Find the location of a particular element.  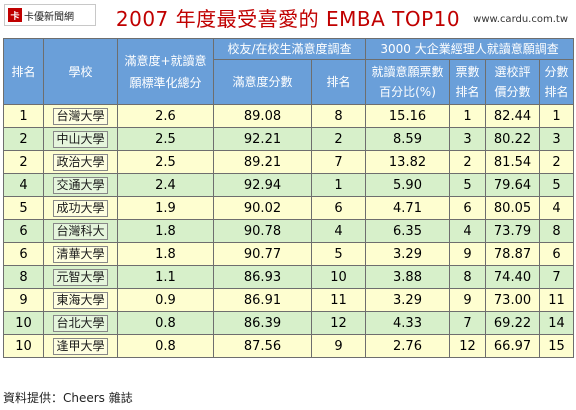

cell-school: 清華大學 is located at coordinates (80, 254).